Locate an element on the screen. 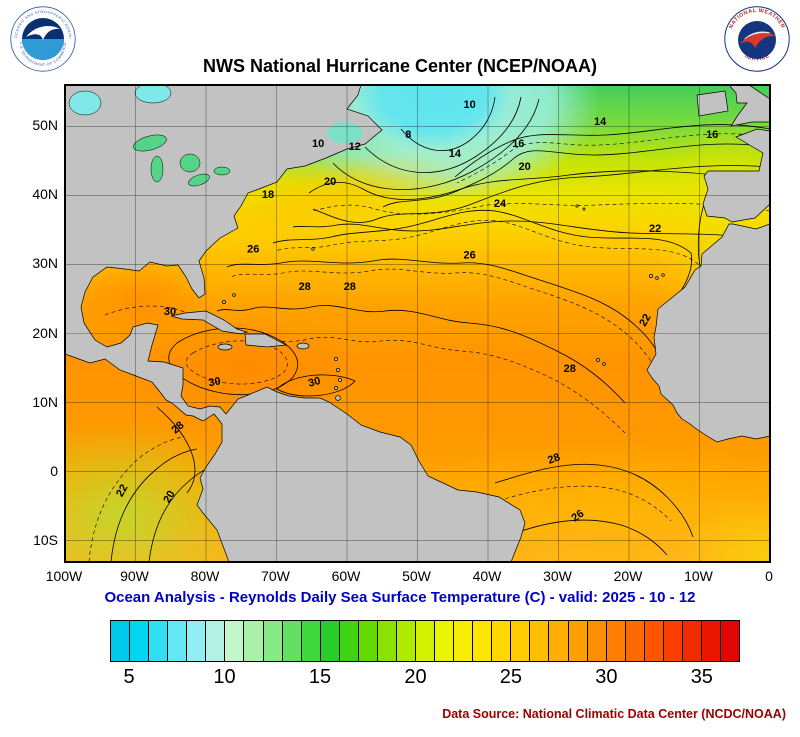 This screenshot has height=737, width=800. contour-label: 10 is located at coordinates (470, 105).